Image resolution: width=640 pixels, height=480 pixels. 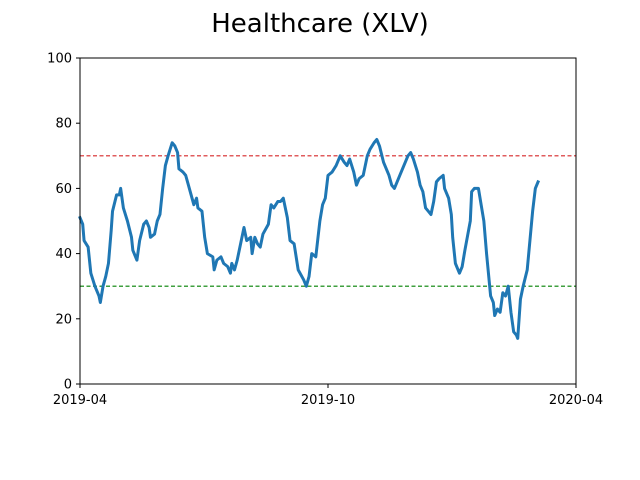 What do you see at coordinates (80, 400) in the screenshot?
I see `x-tick-label: 2019-04` at bounding box center [80, 400].